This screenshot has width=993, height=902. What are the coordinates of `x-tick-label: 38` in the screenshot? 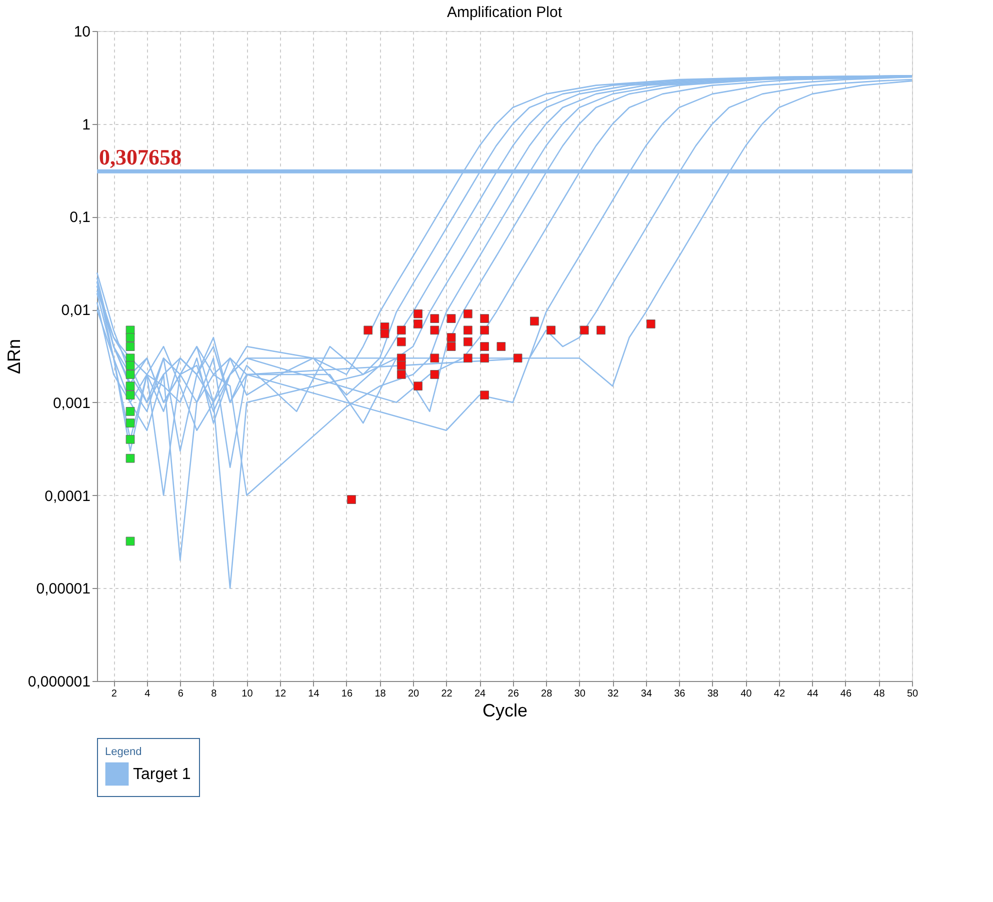 It's located at (713, 694).